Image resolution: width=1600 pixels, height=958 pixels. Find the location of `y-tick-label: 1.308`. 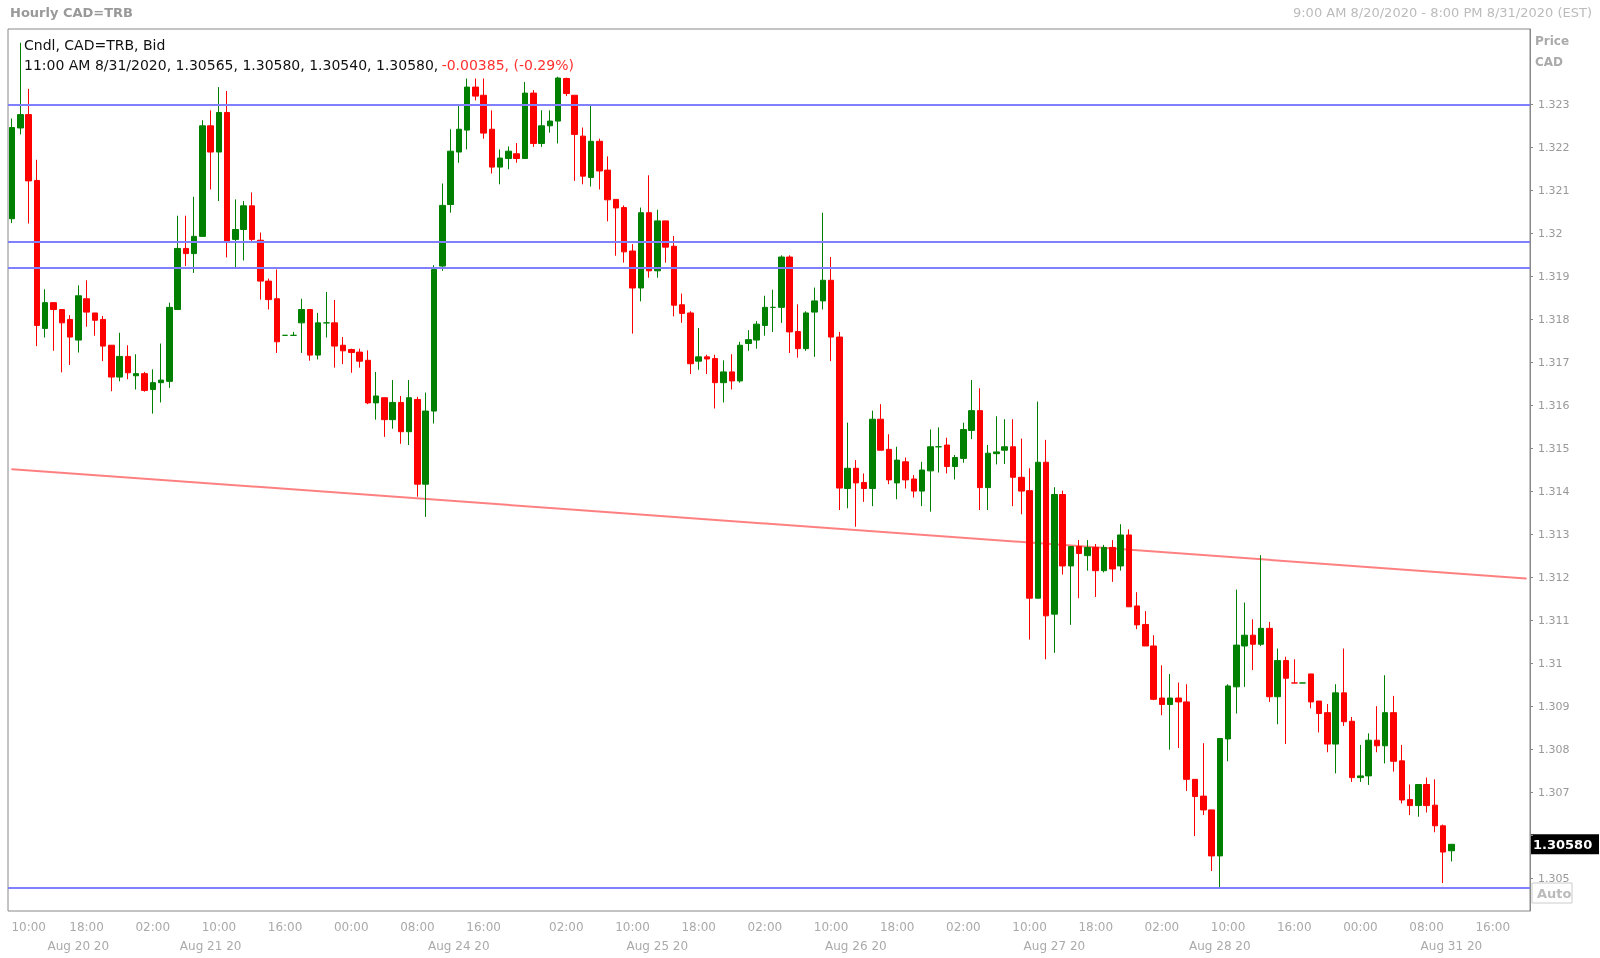

y-tick-label: 1.308 is located at coordinates (1554, 750).